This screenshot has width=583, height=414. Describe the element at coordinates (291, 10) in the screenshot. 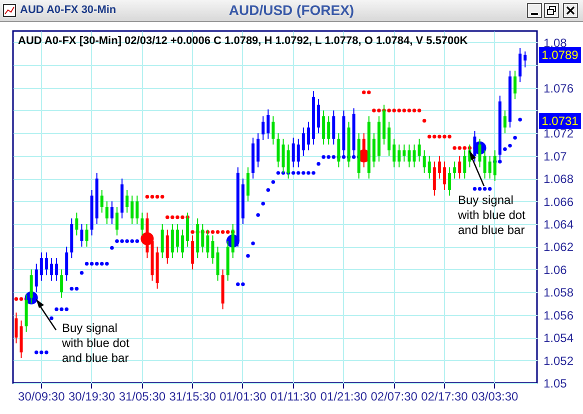

I see `chart-title: AUD/USD (FOREX)` at that location.